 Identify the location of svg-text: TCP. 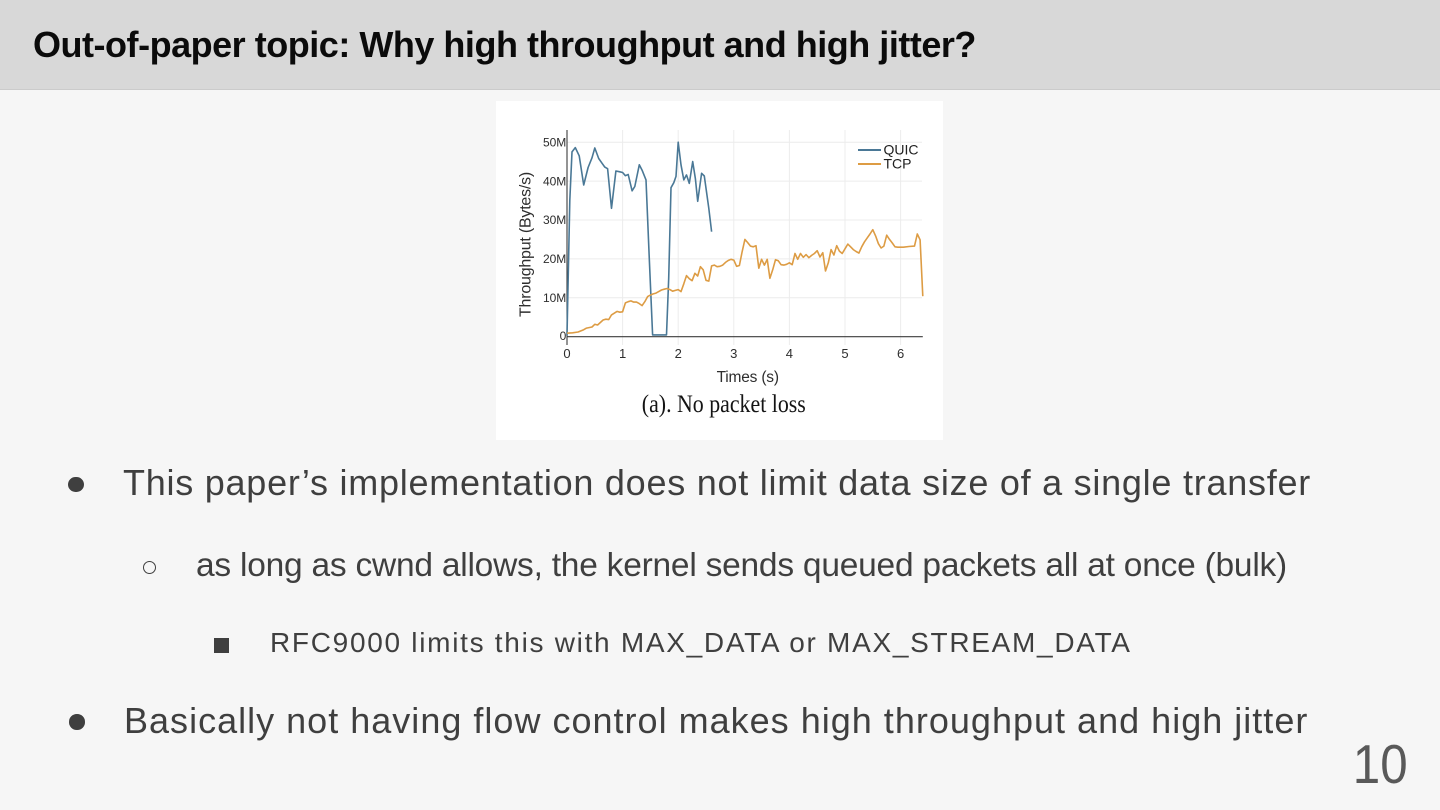
(898, 163).